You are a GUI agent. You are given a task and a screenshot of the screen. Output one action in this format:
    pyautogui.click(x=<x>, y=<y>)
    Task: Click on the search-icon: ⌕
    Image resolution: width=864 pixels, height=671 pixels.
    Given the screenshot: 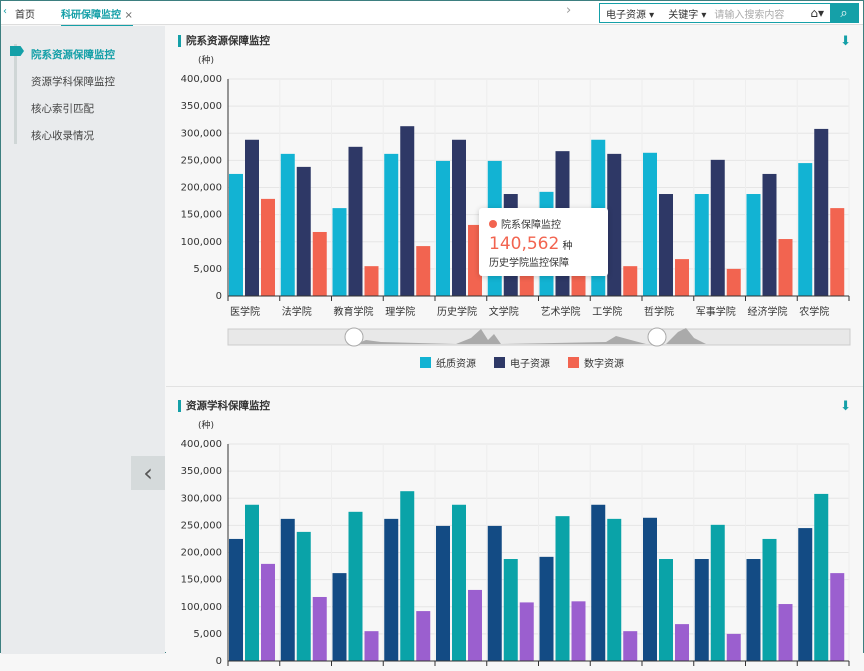 What is the action you would take?
    pyautogui.click(x=844, y=13)
    